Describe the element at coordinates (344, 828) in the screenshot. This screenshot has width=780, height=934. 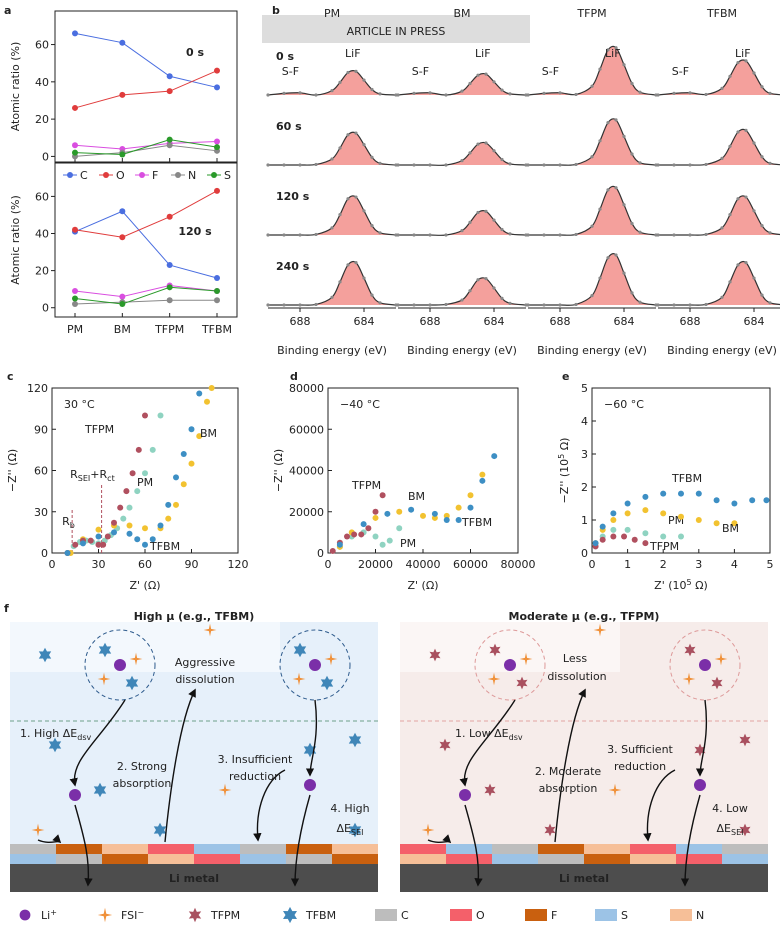
I see `text-part: ΔE` at that location.